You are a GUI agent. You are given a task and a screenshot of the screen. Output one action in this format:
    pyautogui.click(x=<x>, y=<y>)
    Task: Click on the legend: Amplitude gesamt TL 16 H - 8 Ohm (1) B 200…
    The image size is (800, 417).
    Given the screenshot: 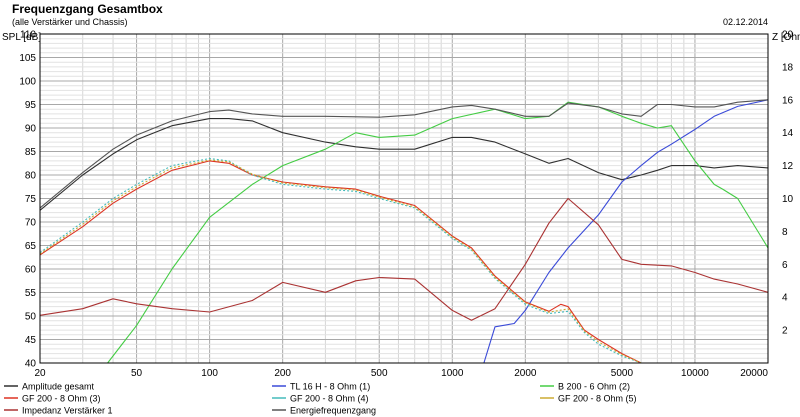 What is the action you would take?
    pyautogui.click(x=320, y=399)
    